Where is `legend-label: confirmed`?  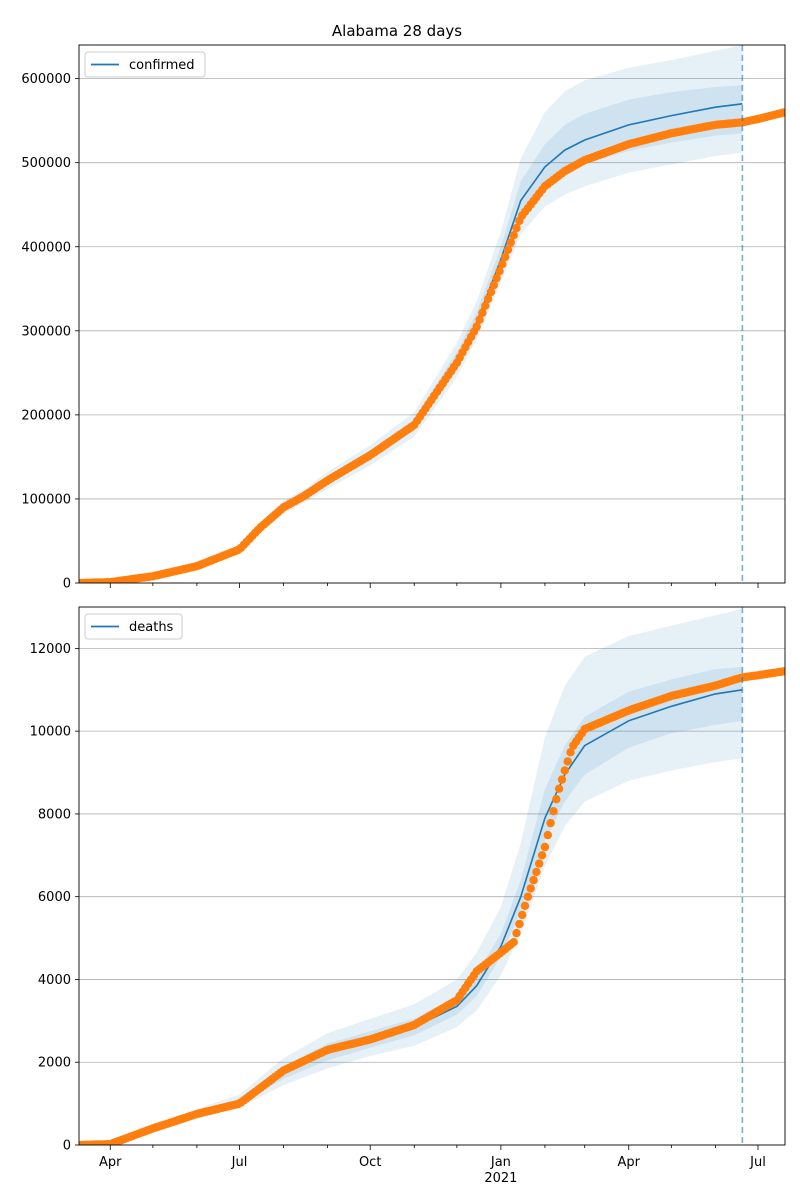 legend-label: confirmed is located at coordinates (162, 65).